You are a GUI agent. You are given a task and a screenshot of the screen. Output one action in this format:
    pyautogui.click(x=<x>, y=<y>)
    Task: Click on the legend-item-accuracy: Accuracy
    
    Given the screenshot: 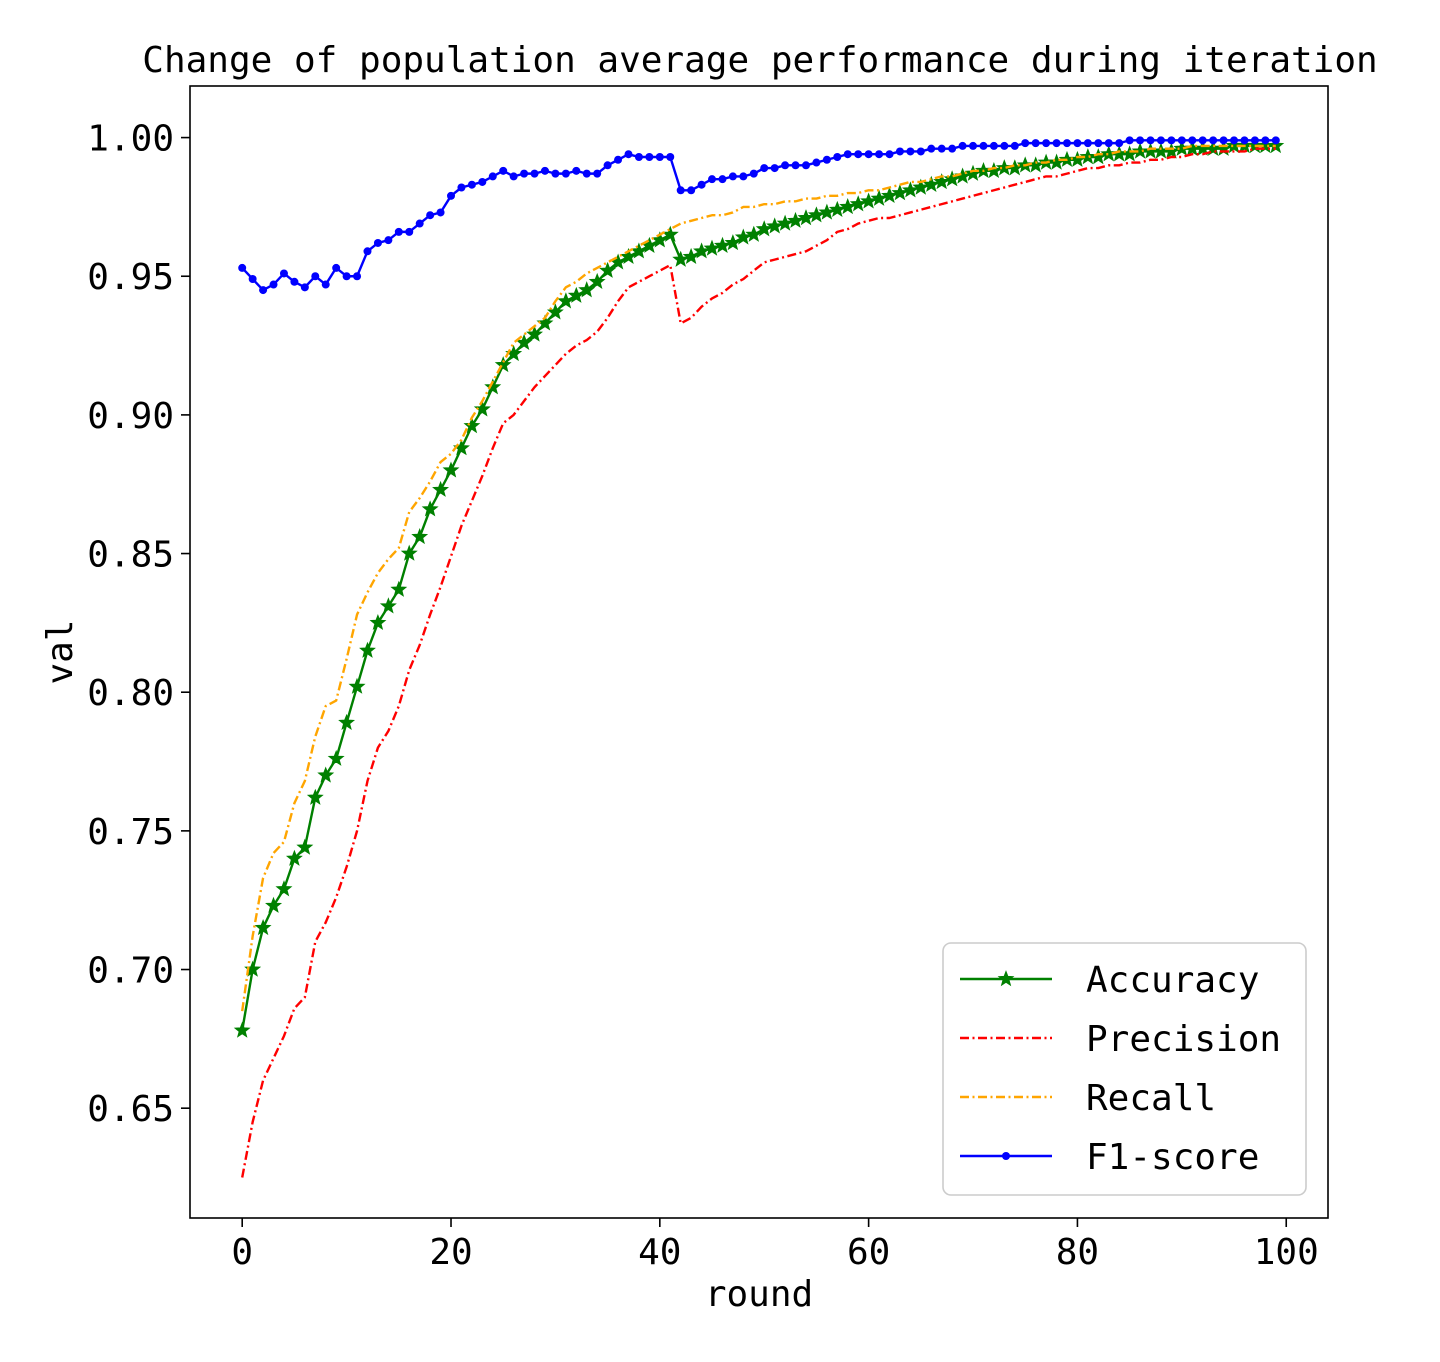 What is the action you would take?
    pyautogui.click(x=1109, y=980)
    